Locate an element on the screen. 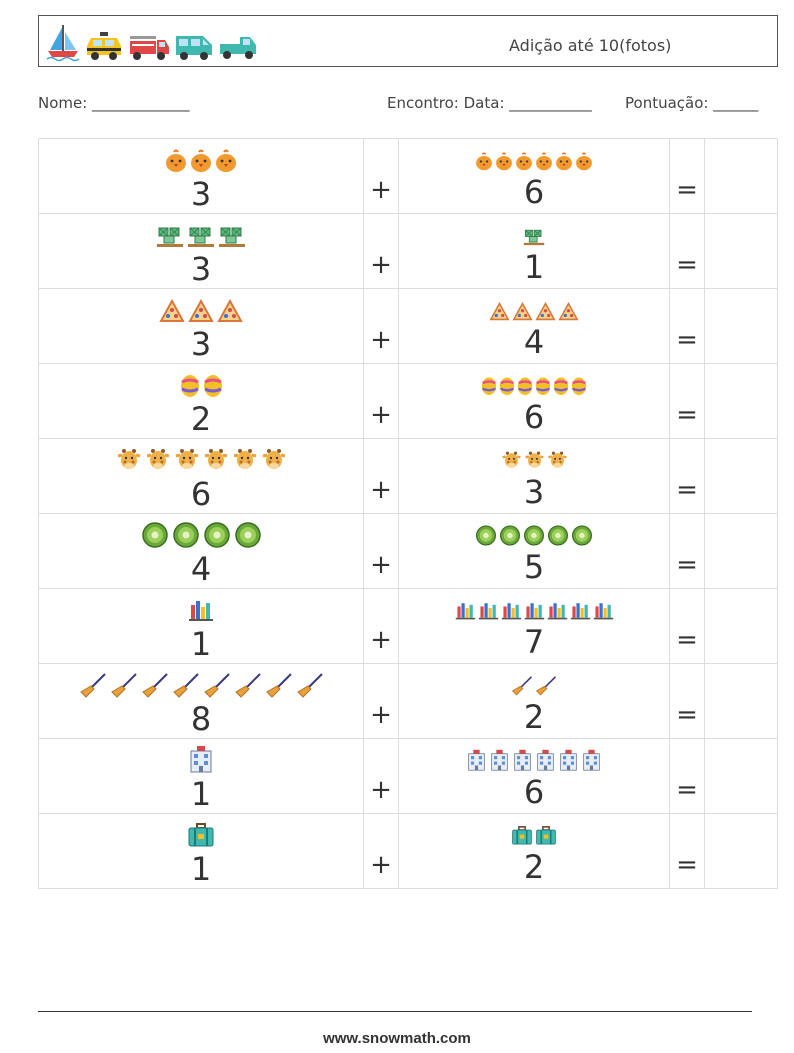  problem-row: 3 +6 = is located at coordinates (408, 176).